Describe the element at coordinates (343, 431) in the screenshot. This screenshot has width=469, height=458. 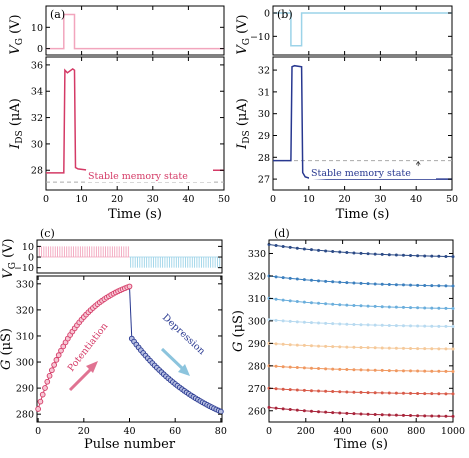
I see `panel-d-xtick-label: 400` at that location.